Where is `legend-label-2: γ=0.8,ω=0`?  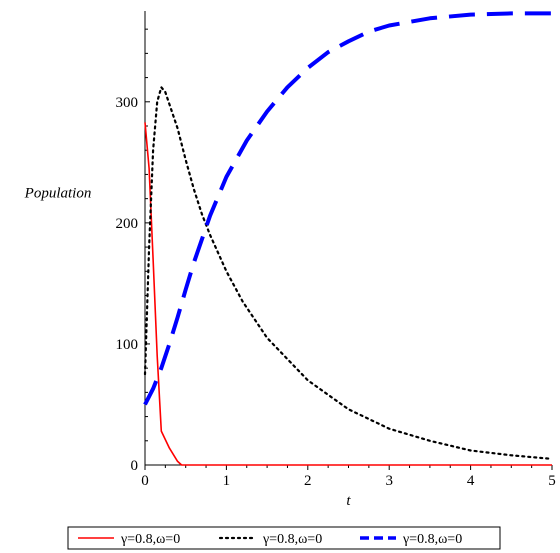 legend-label-2: γ=0.8,ω=0 is located at coordinates (292, 539).